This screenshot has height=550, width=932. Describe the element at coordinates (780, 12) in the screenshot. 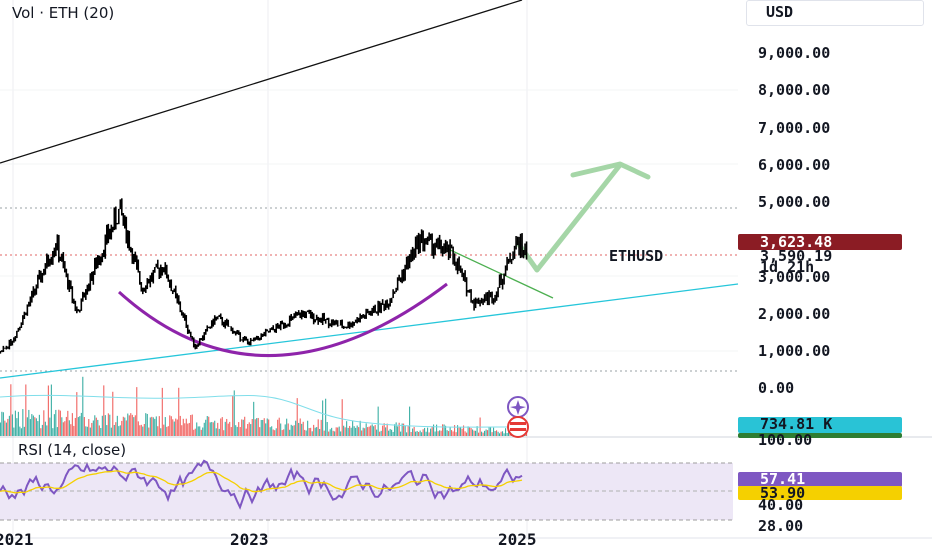

I see `currency-label: USD` at that location.